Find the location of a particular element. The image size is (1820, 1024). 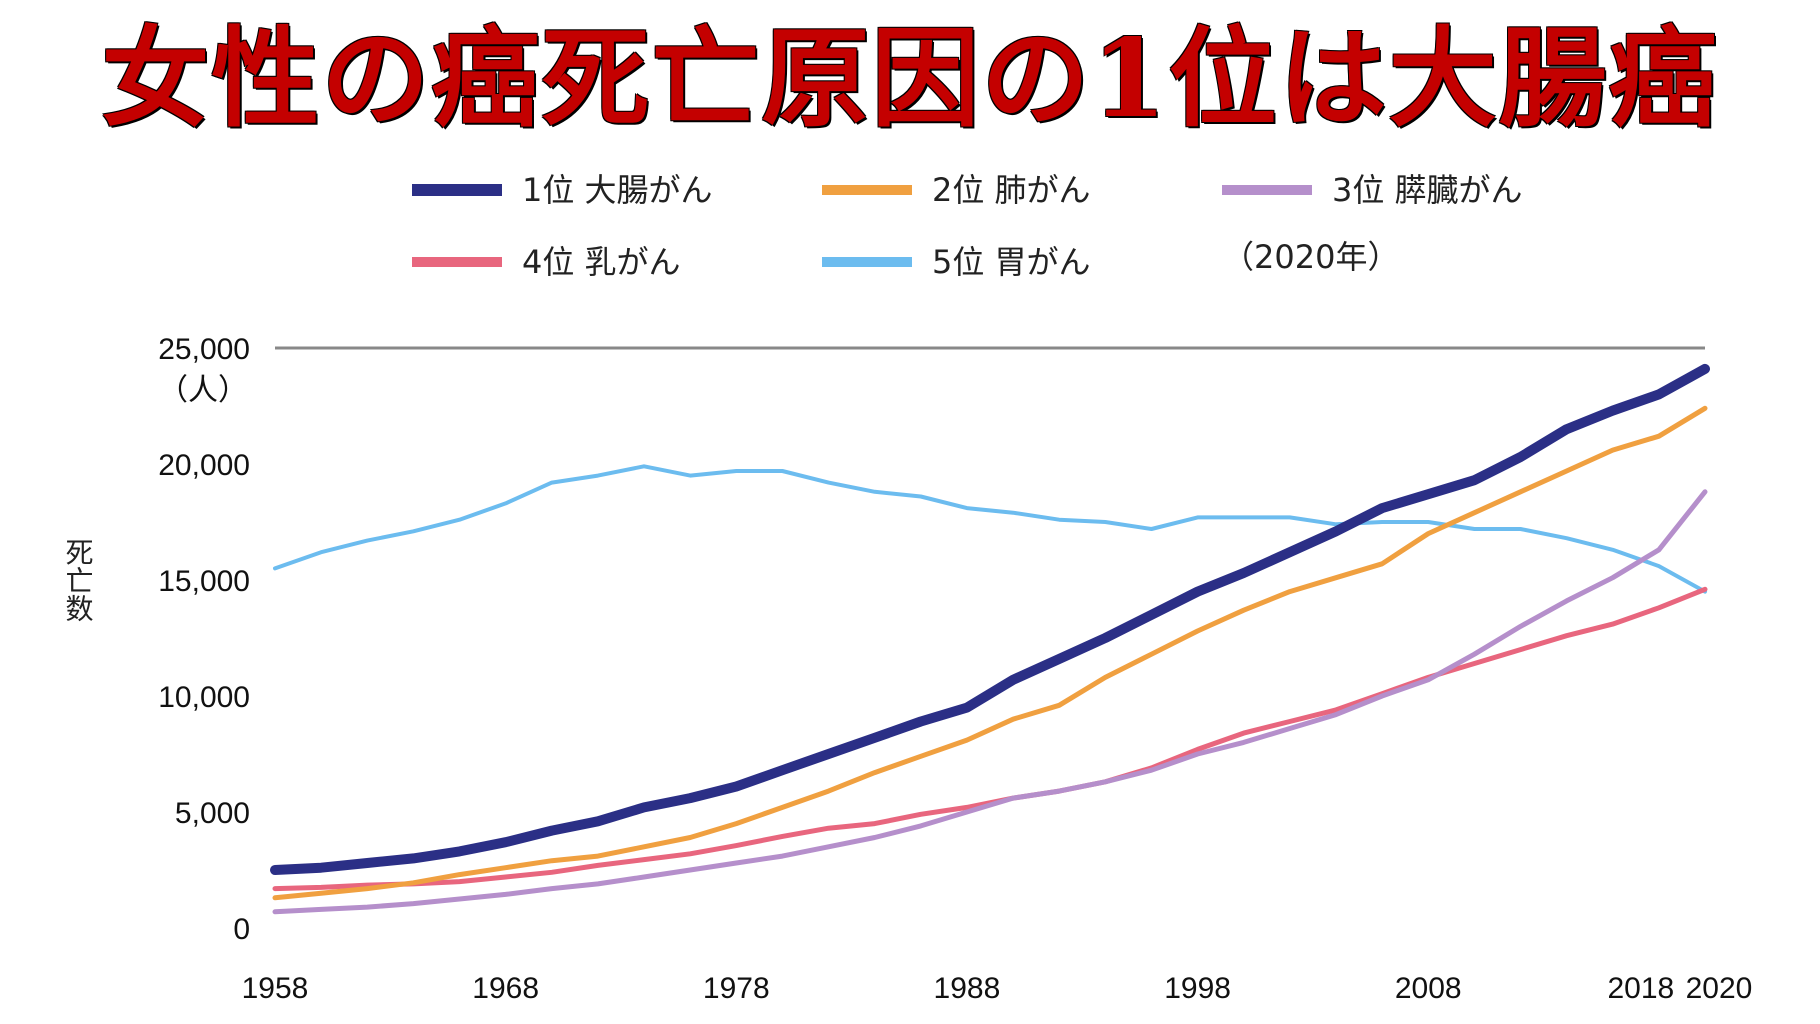

legend-label-1: 1位 大腸がん is located at coordinates (617, 190).